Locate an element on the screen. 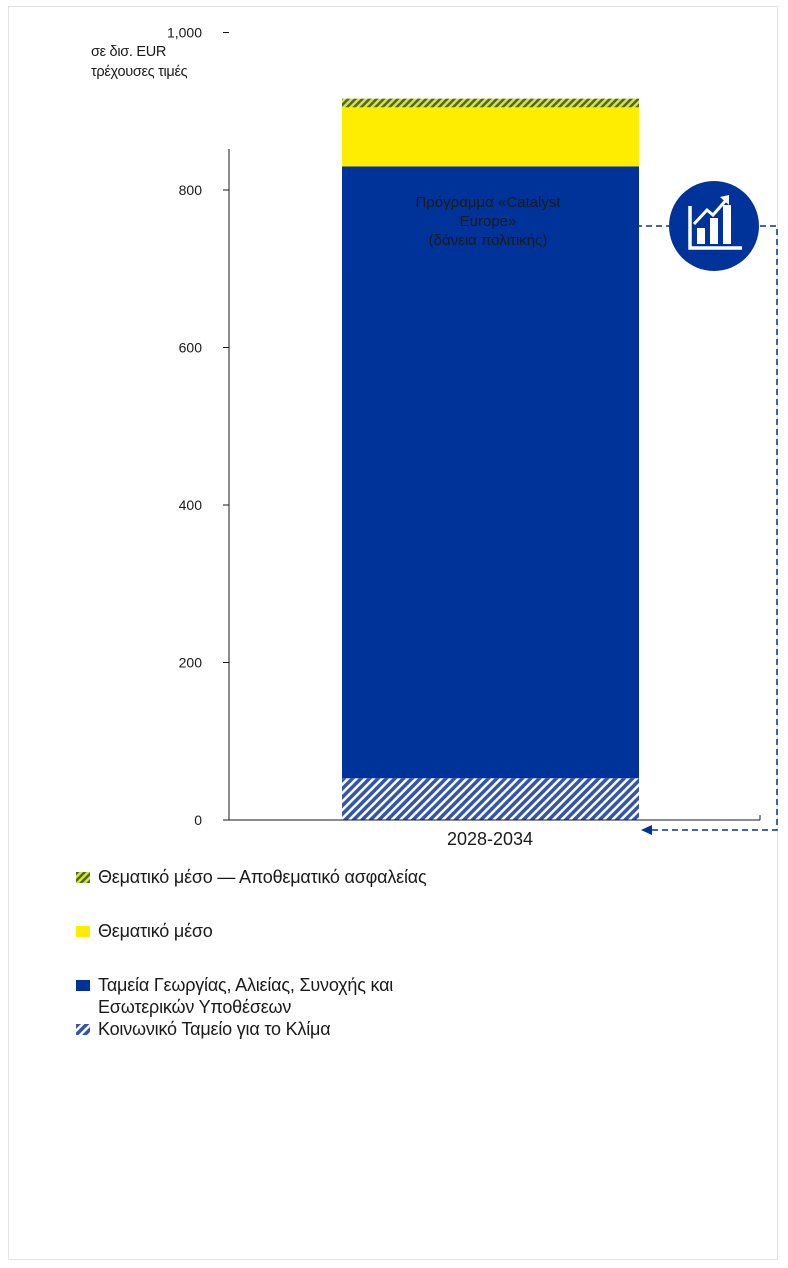 This screenshot has height=1268, width=788. y-tick-label: 600 is located at coordinates (191, 348).